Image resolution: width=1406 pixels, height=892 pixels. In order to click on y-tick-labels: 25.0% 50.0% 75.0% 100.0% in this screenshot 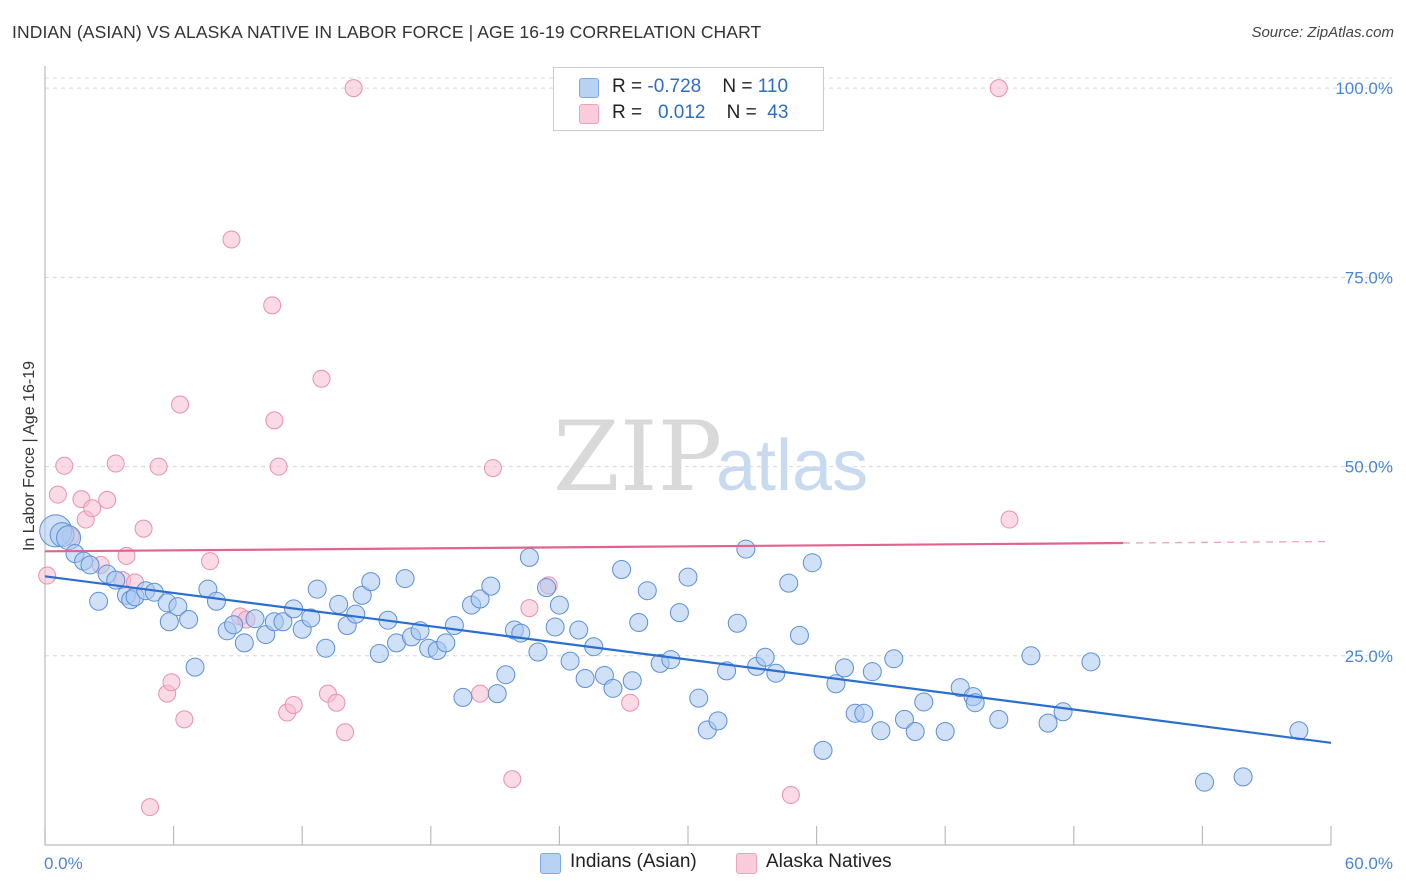, I will do `click(1364, 372)`.